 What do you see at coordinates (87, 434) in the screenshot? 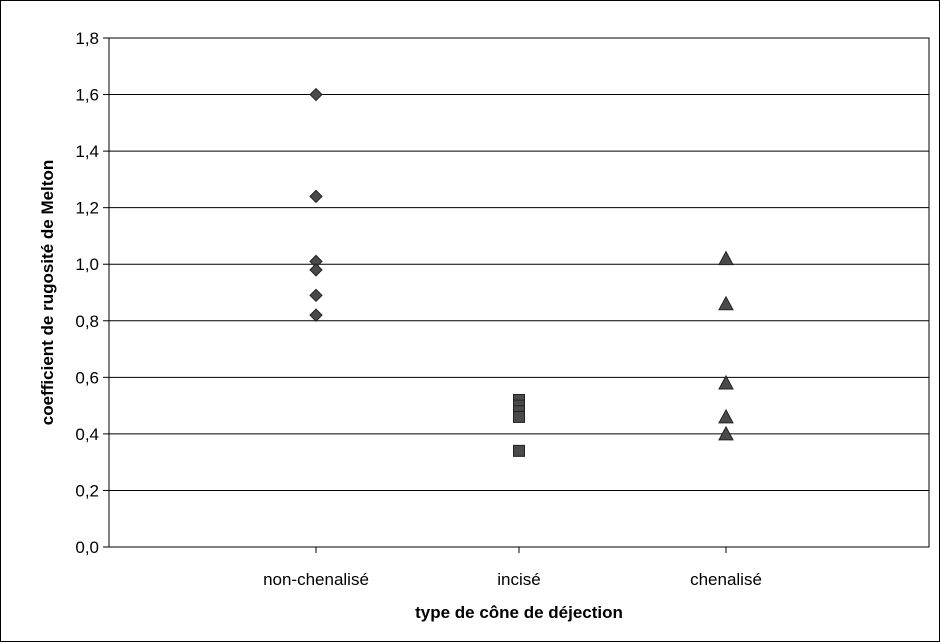
I see `y-tick-label: 0,4` at bounding box center [87, 434].